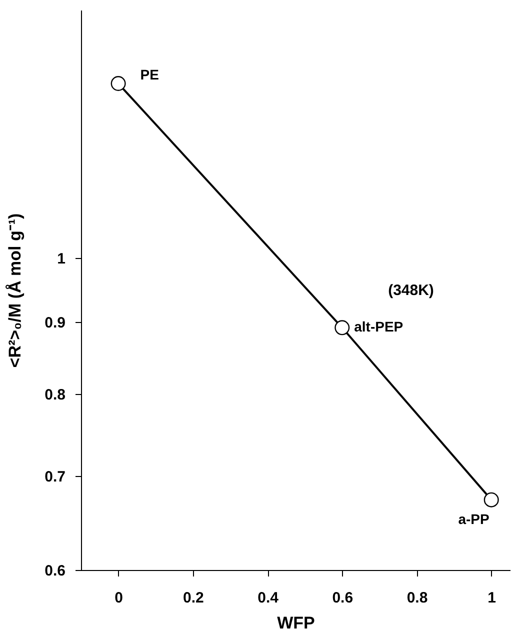  I want to click on annotation: alt-PEP, so click(379, 326).